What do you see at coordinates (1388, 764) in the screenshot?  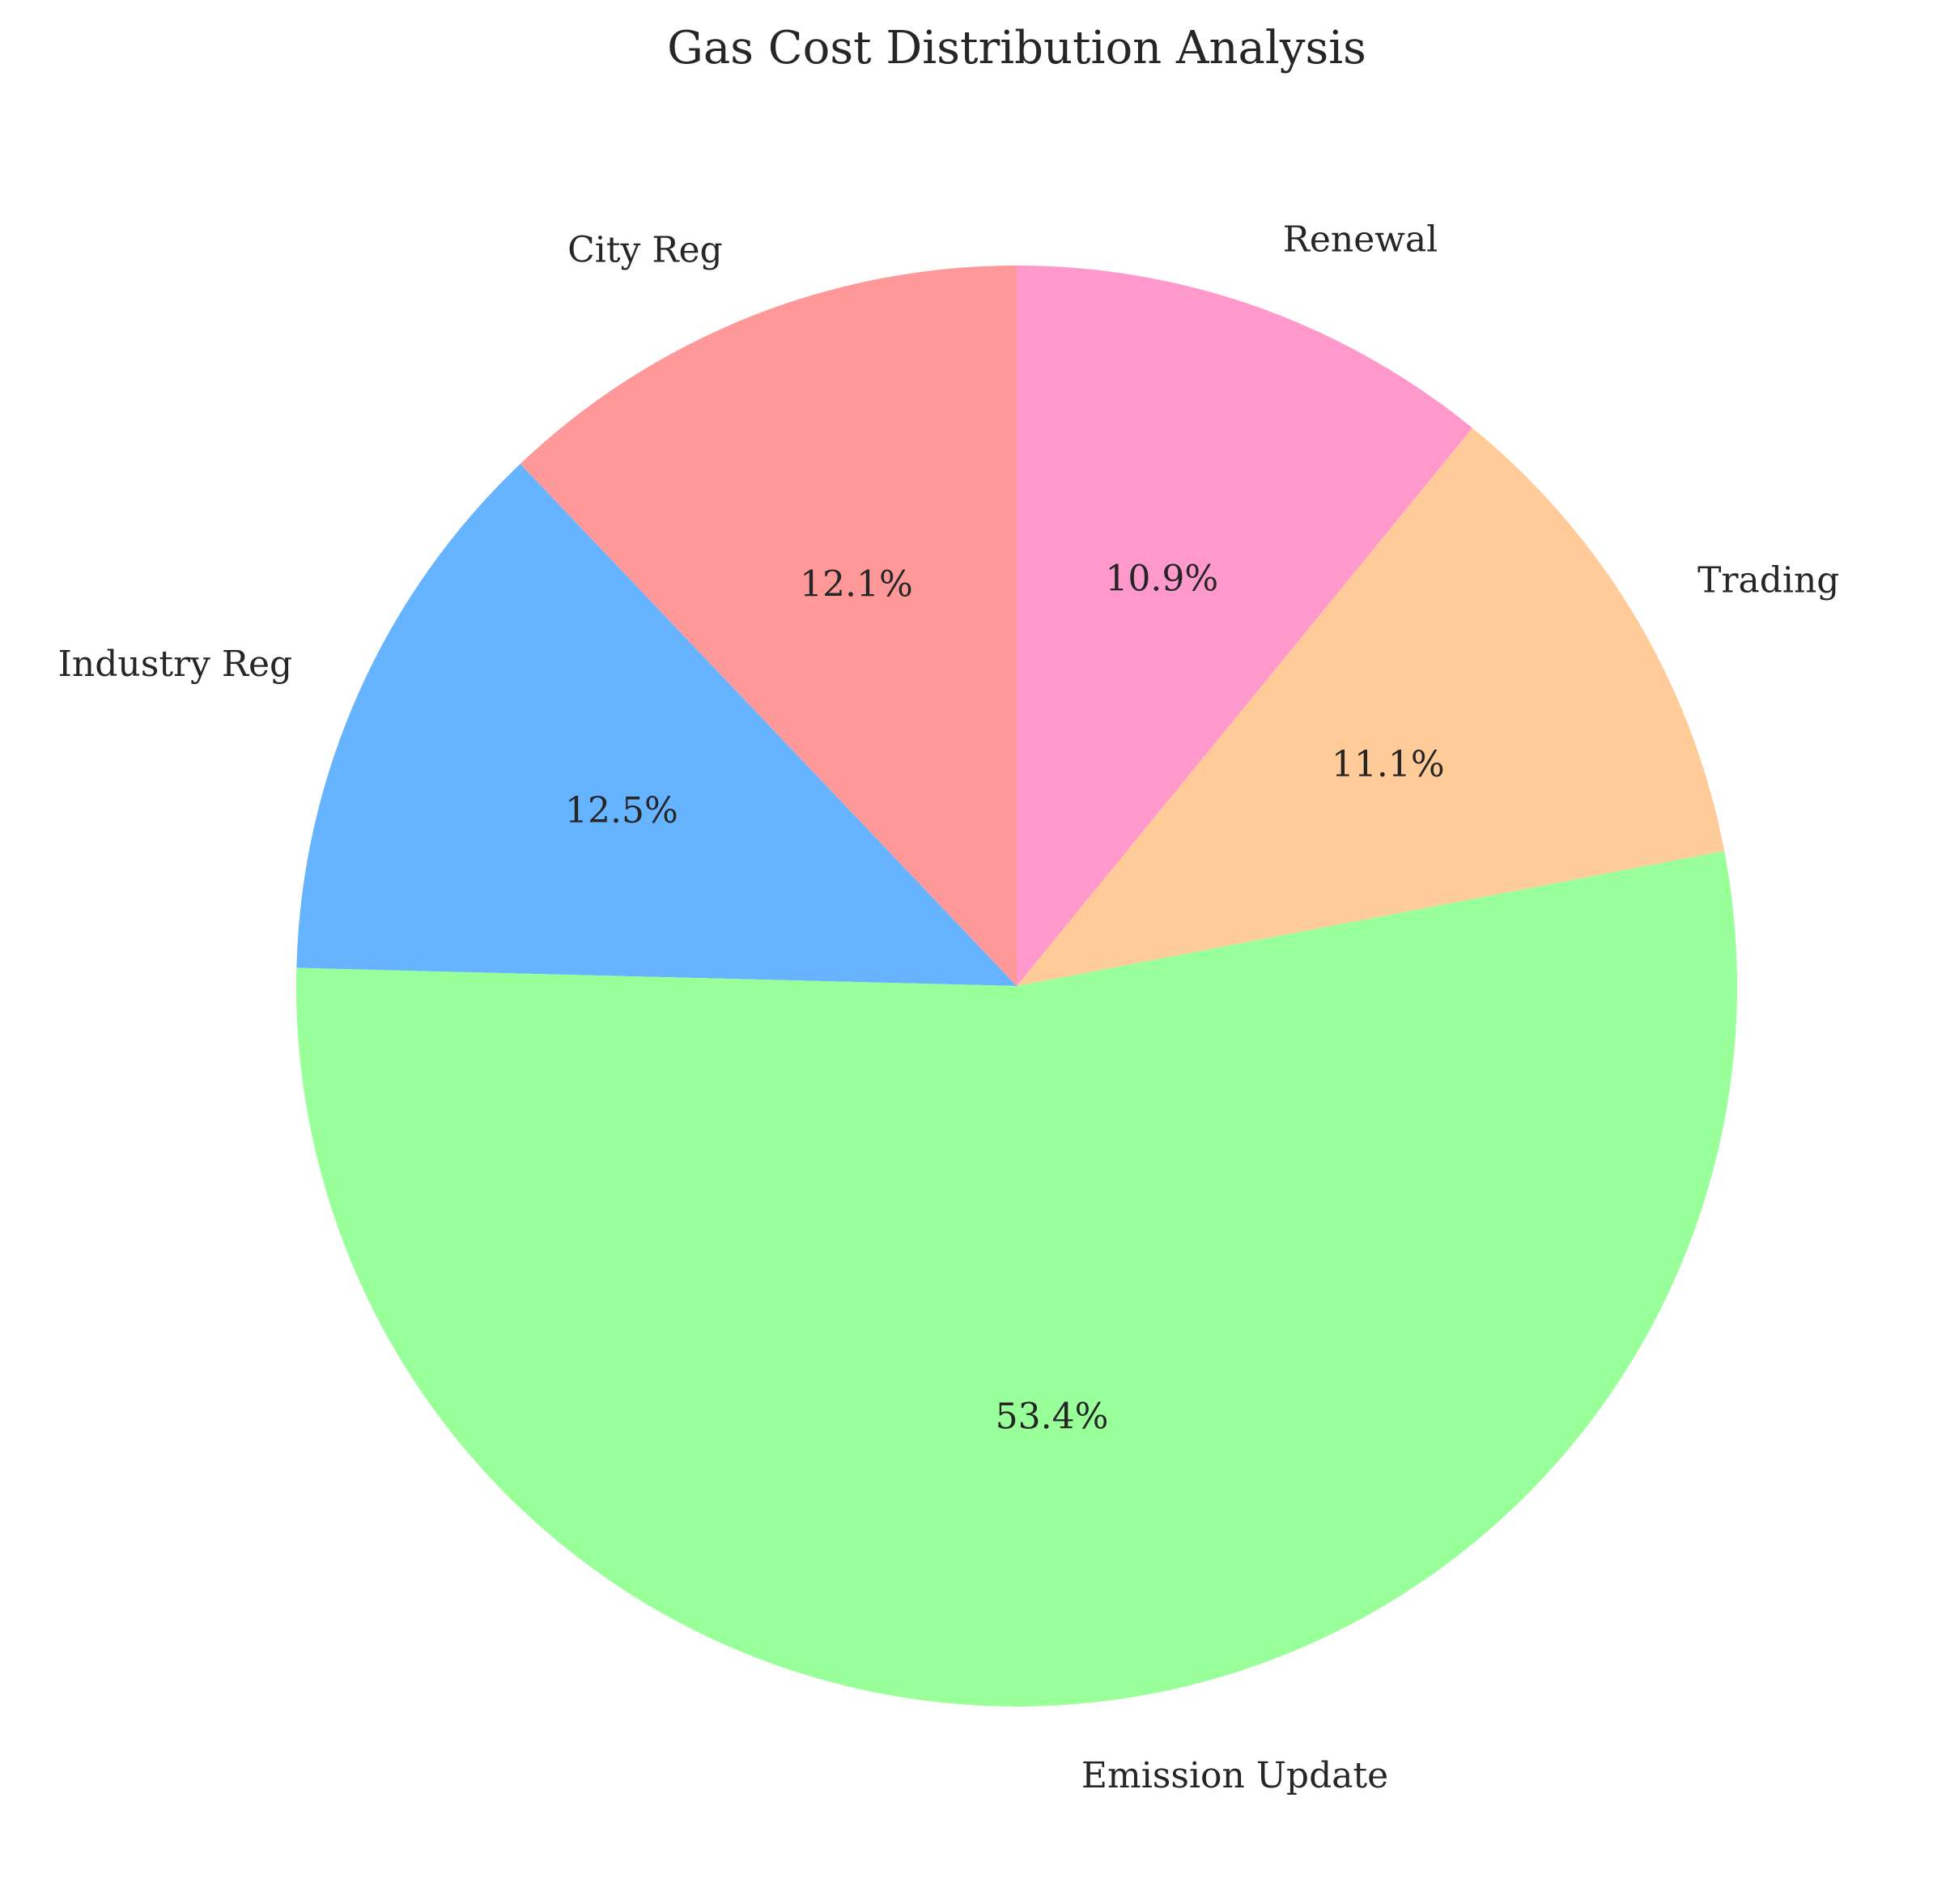 I see `slice-percent-trading: 11.1%` at bounding box center [1388, 764].